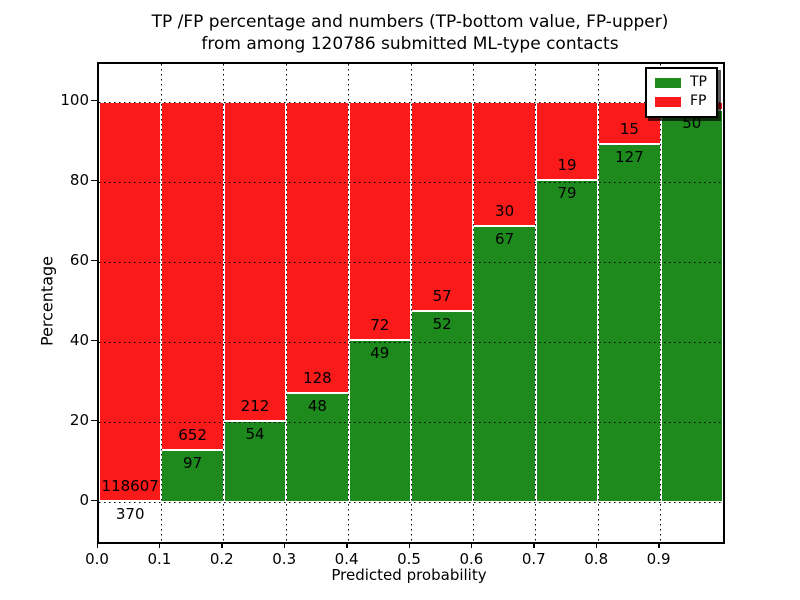 This screenshot has width=800, height=600. What do you see at coordinates (97, 559) in the screenshot?
I see `x-tick-label: 0.0` at bounding box center [97, 559].